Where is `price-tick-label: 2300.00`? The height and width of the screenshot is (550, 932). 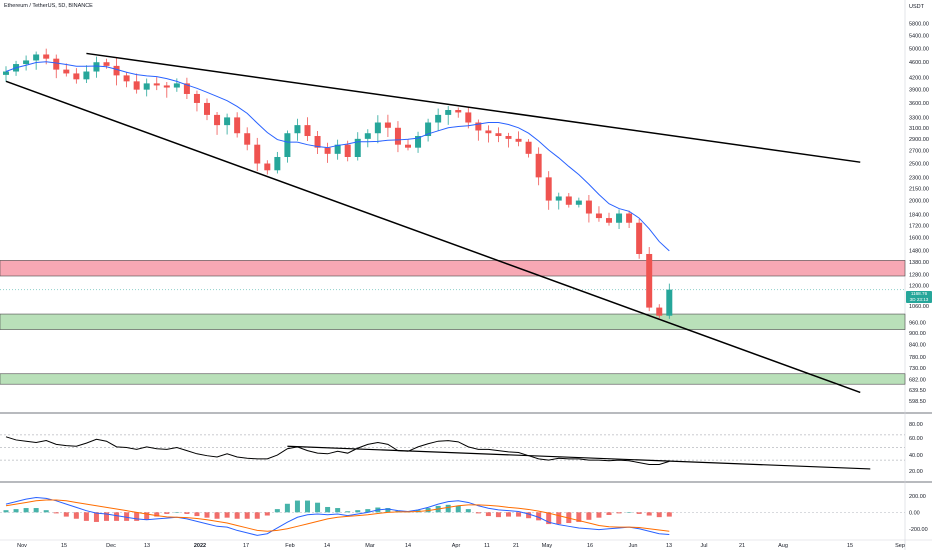
price-tick-label: 2300.00 is located at coordinates (919, 178).